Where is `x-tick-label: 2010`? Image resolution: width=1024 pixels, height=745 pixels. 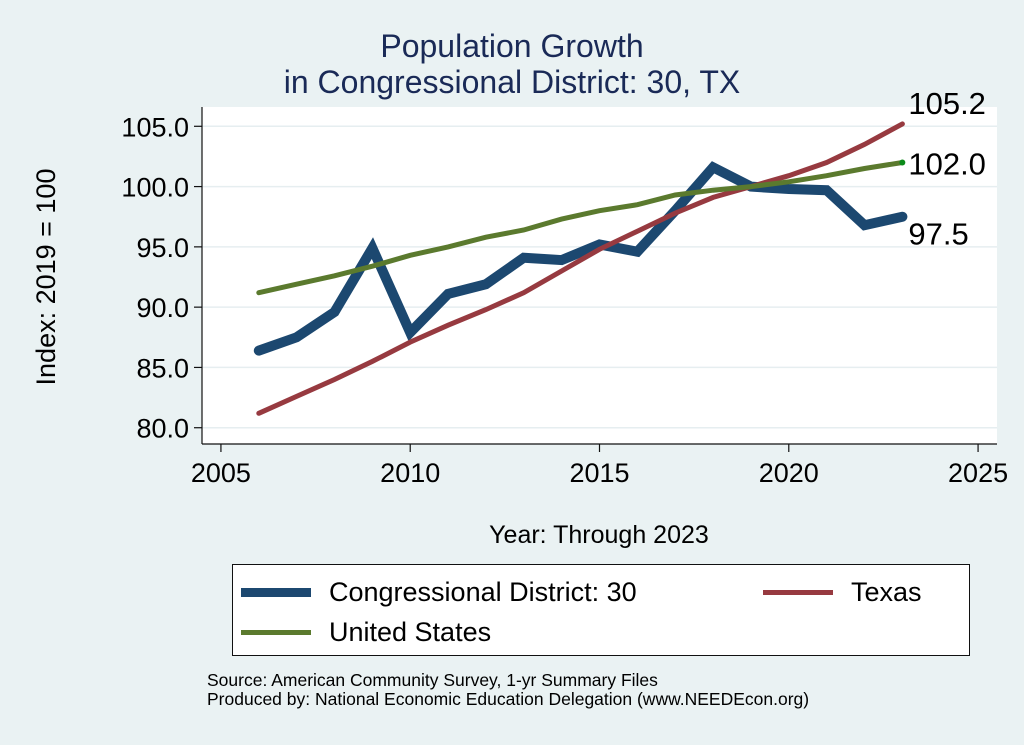 x-tick-label: 2010 is located at coordinates (410, 473).